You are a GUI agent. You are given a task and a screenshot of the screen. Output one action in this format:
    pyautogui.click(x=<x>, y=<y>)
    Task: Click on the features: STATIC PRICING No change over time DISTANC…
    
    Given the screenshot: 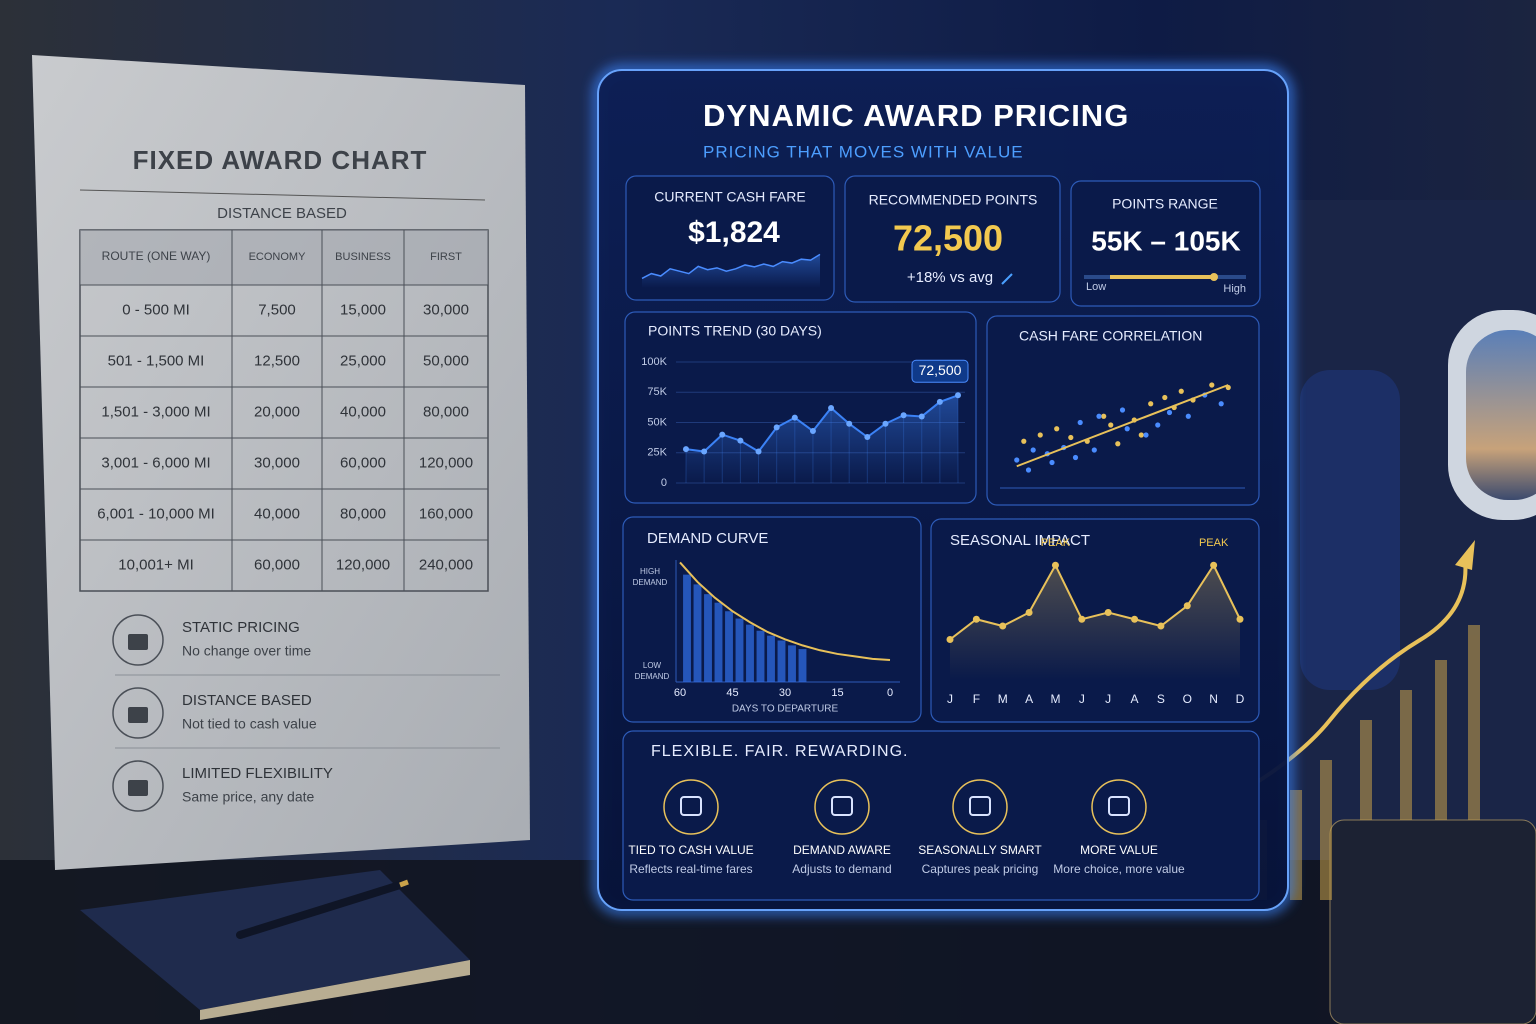 What is the action you would take?
    pyautogui.click(x=306, y=713)
    